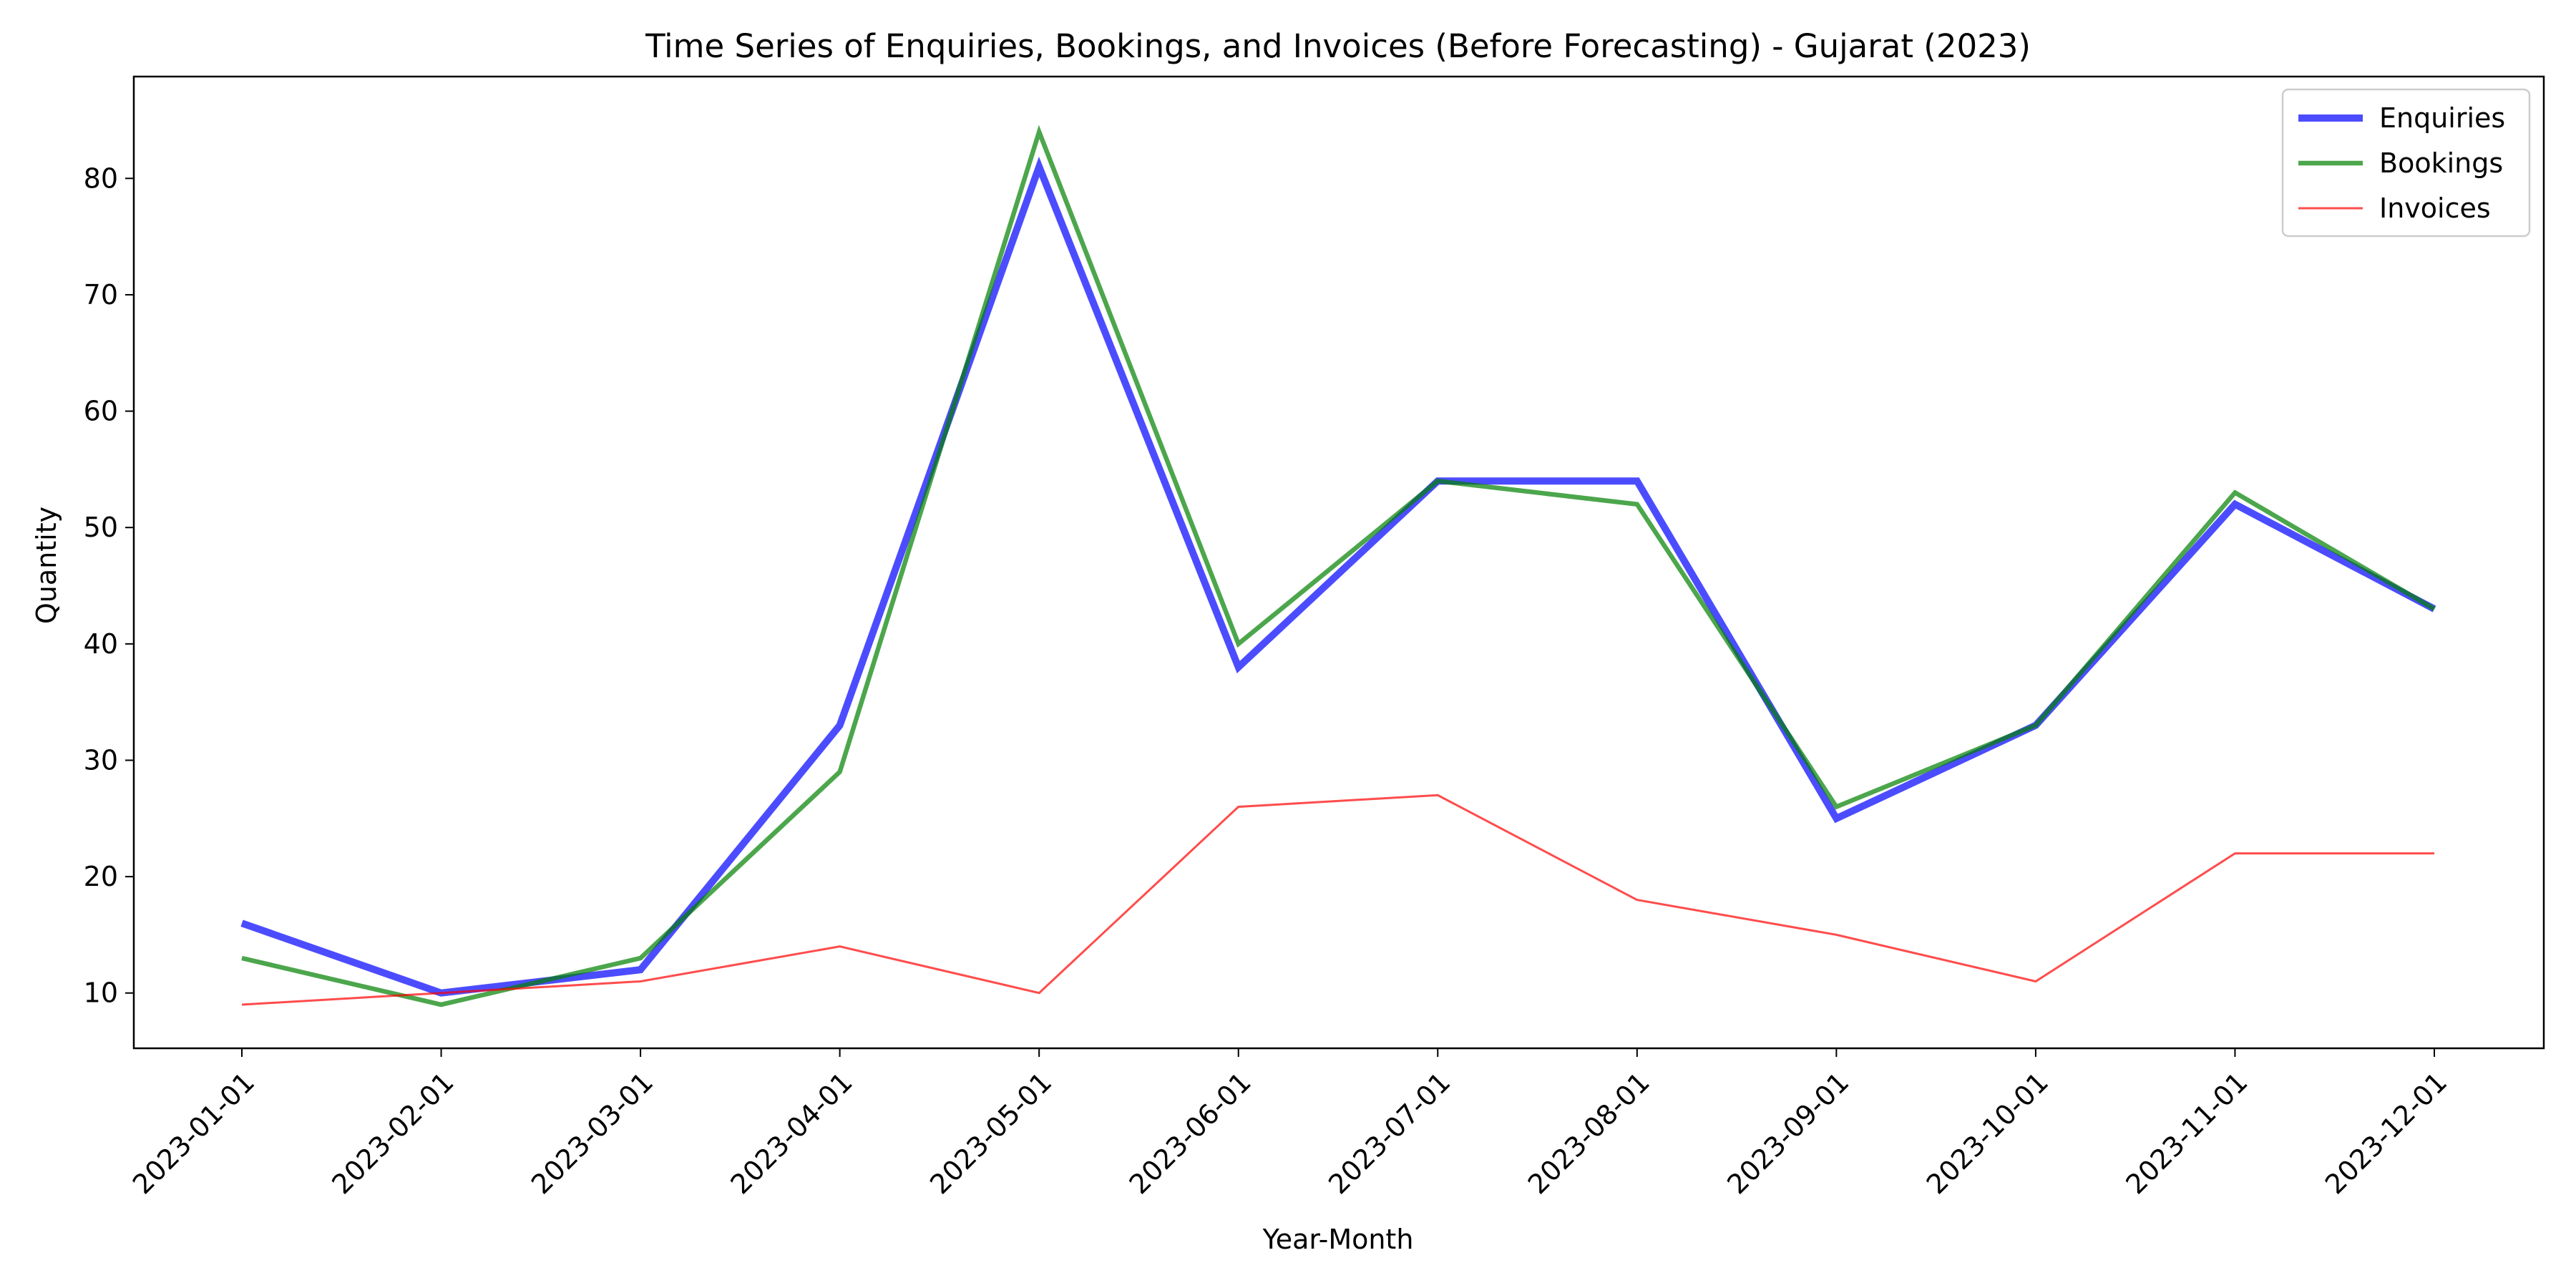 Image resolution: width=2576 pixels, height=1288 pixels. I want to click on x-tick-label: 2023-06-01, so click(1190, 1133).